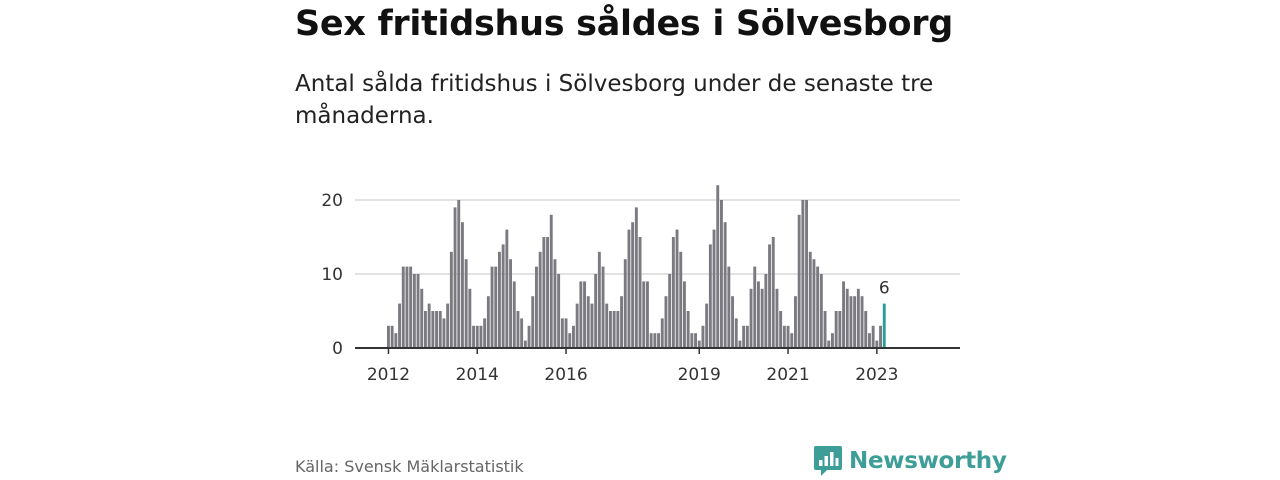 Image resolution: width=1280 pixels, height=480 pixels. Describe the element at coordinates (332, 201) in the screenshot. I see `y-tick-label: 20` at that location.